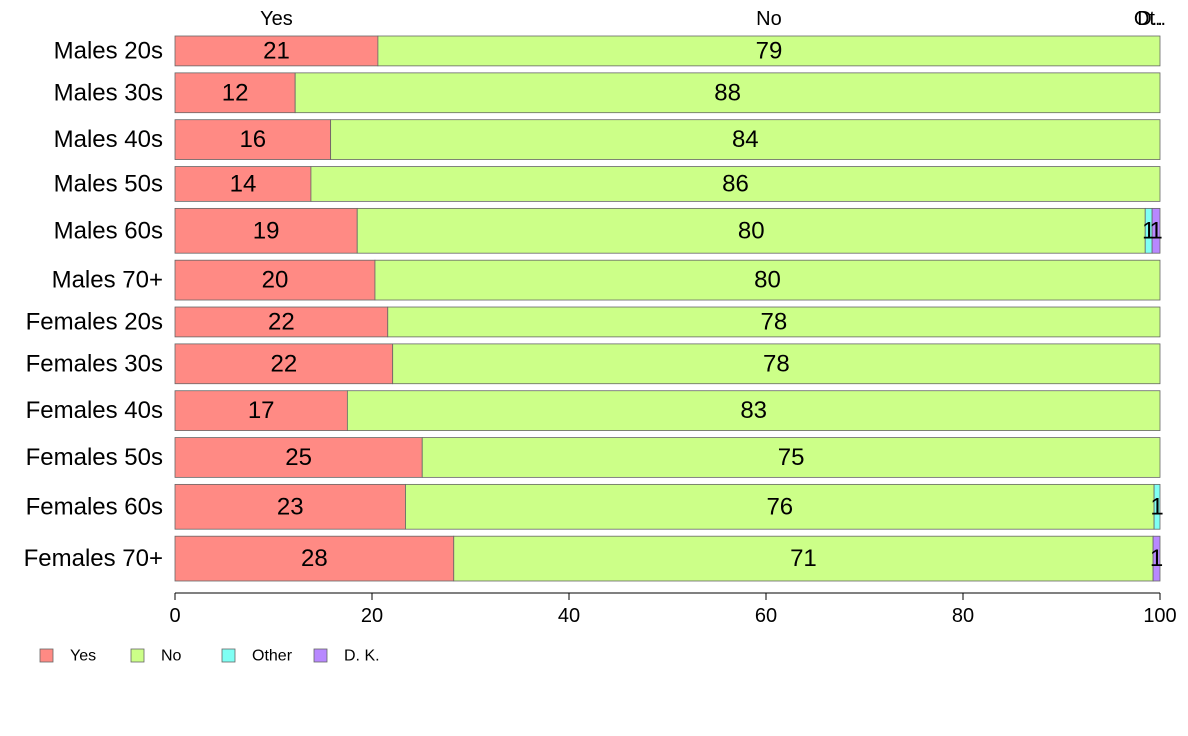 Image resolution: width=1188 pixels, height=736 pixels. I want to click on tick-label: 80, so click(963, 616).